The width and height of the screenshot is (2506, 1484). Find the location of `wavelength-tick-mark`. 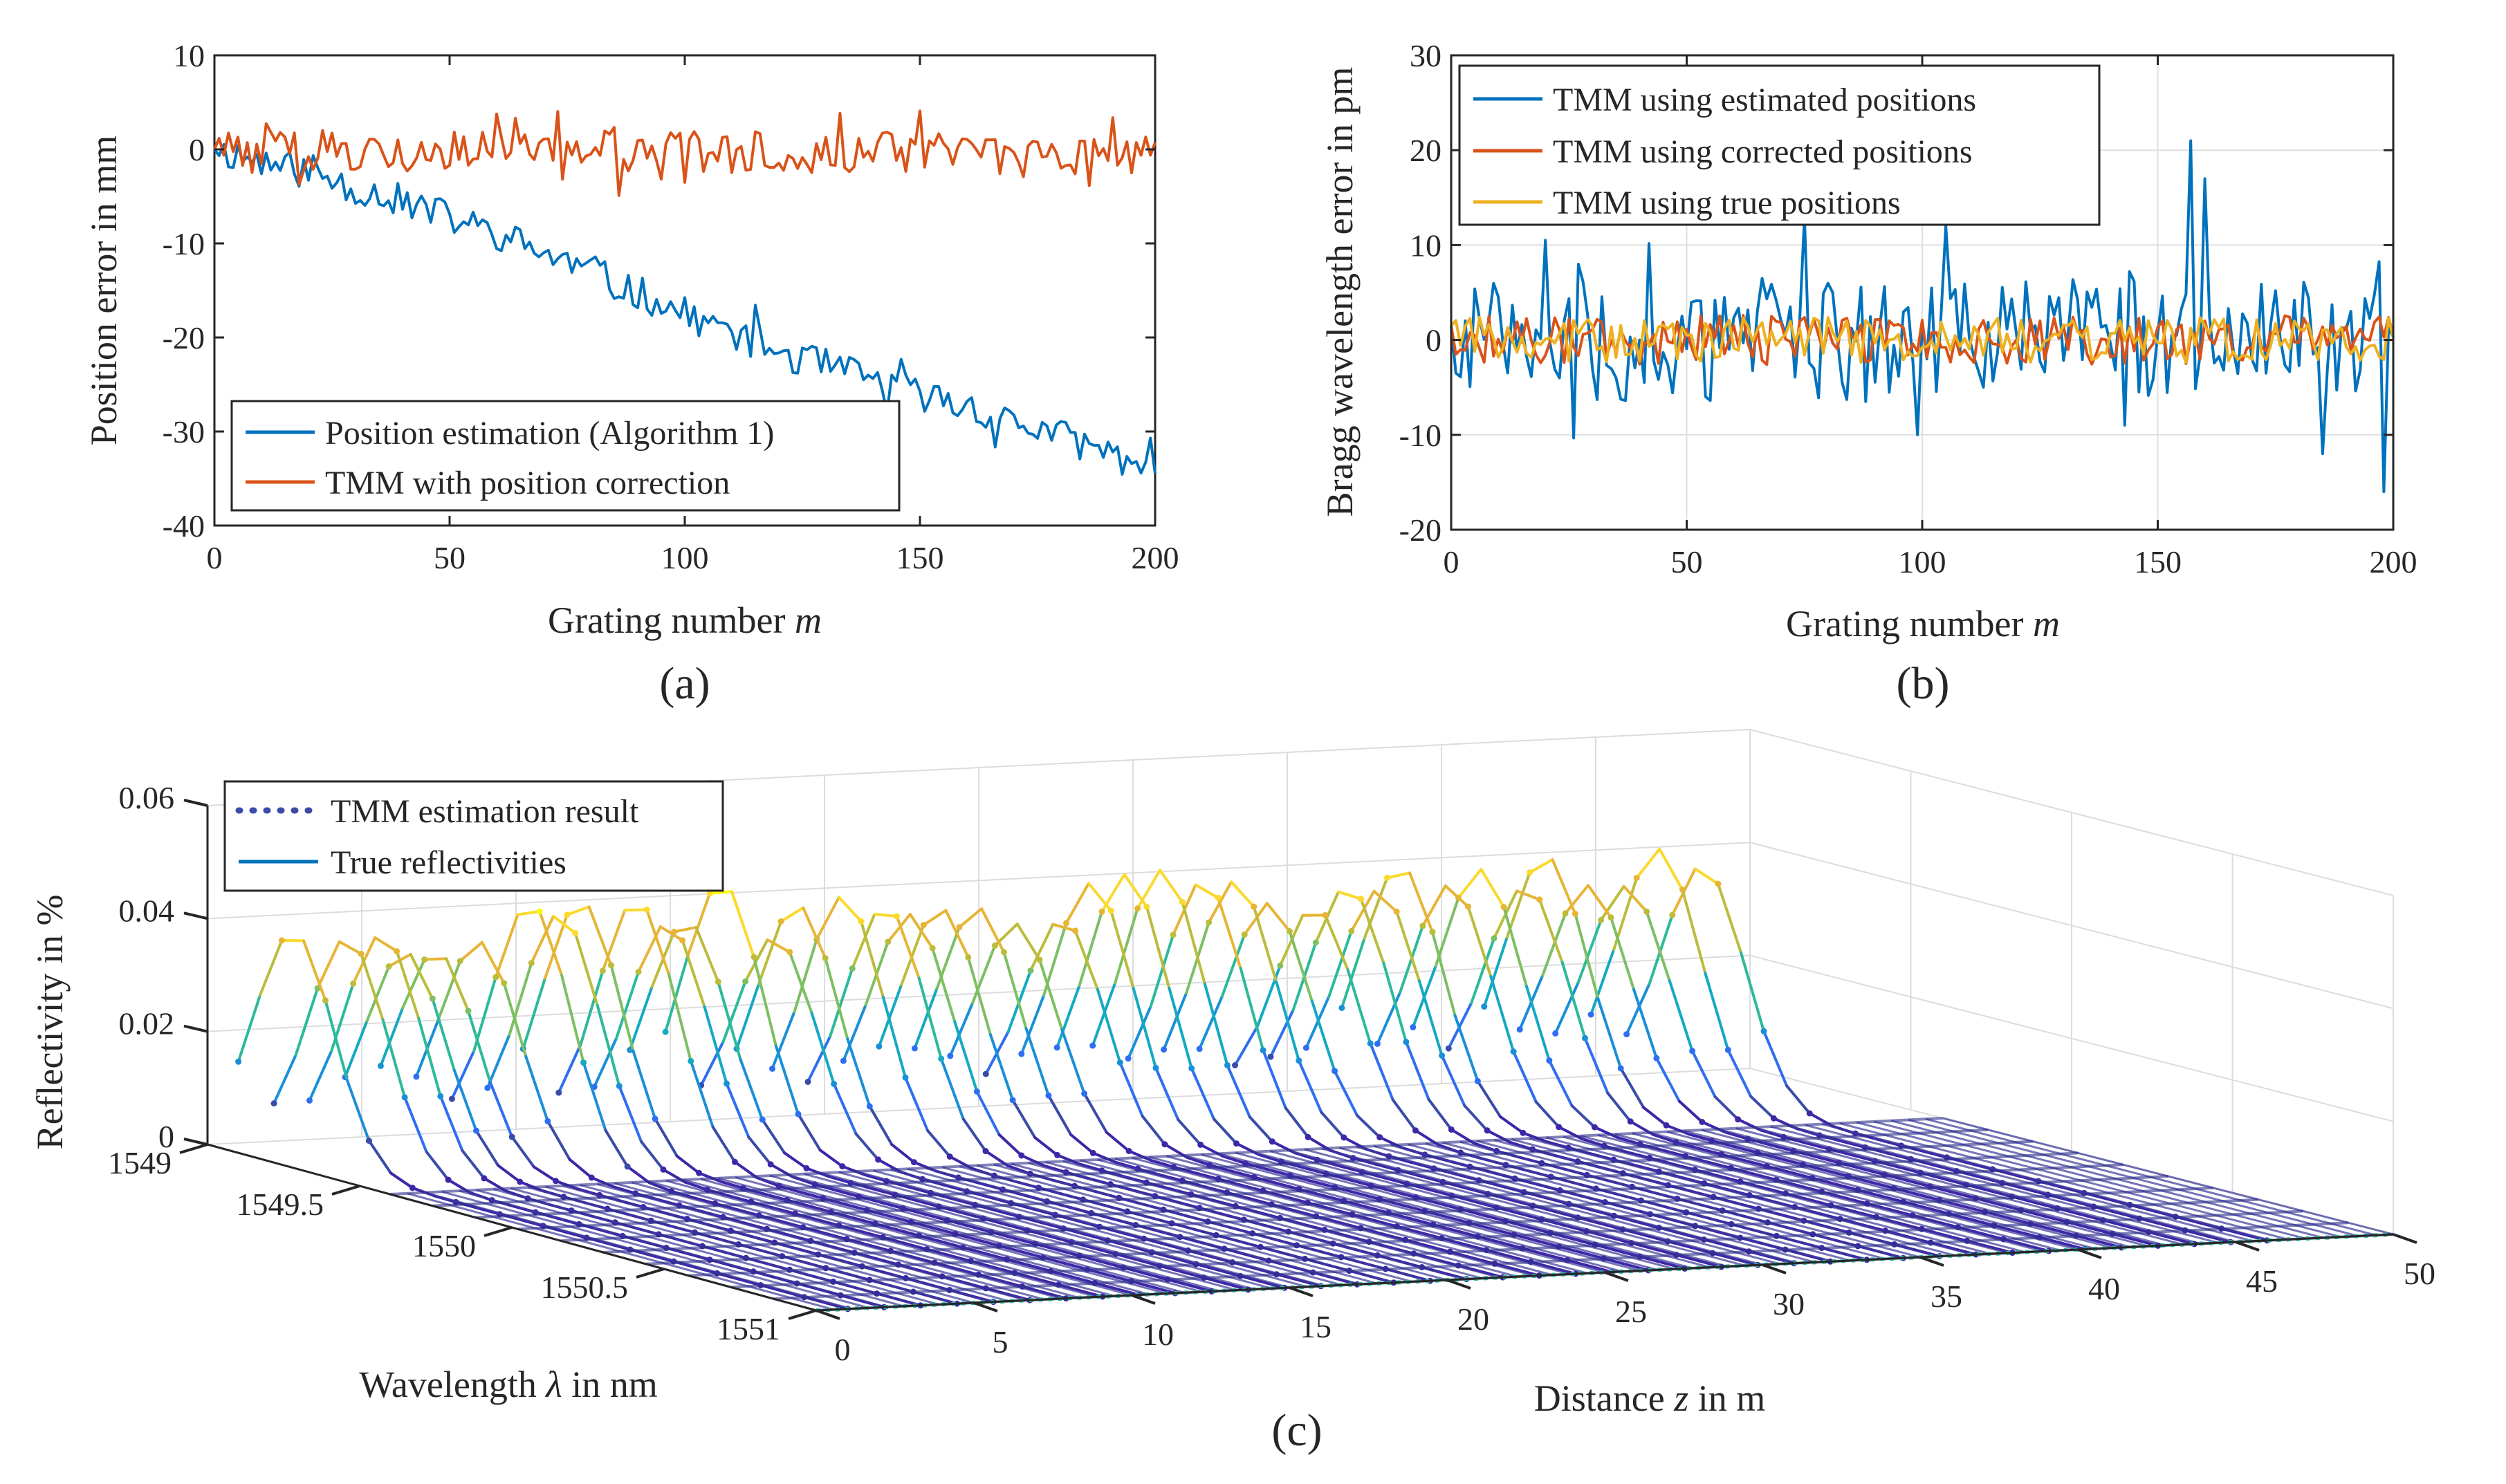

wavelength-tick-mark is located at coordinates (803, 1314).